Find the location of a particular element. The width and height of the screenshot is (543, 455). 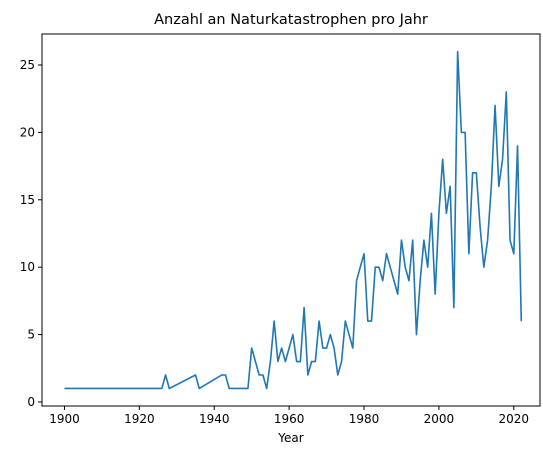

x-axis-label: Year is located at coordinates (290, 438).